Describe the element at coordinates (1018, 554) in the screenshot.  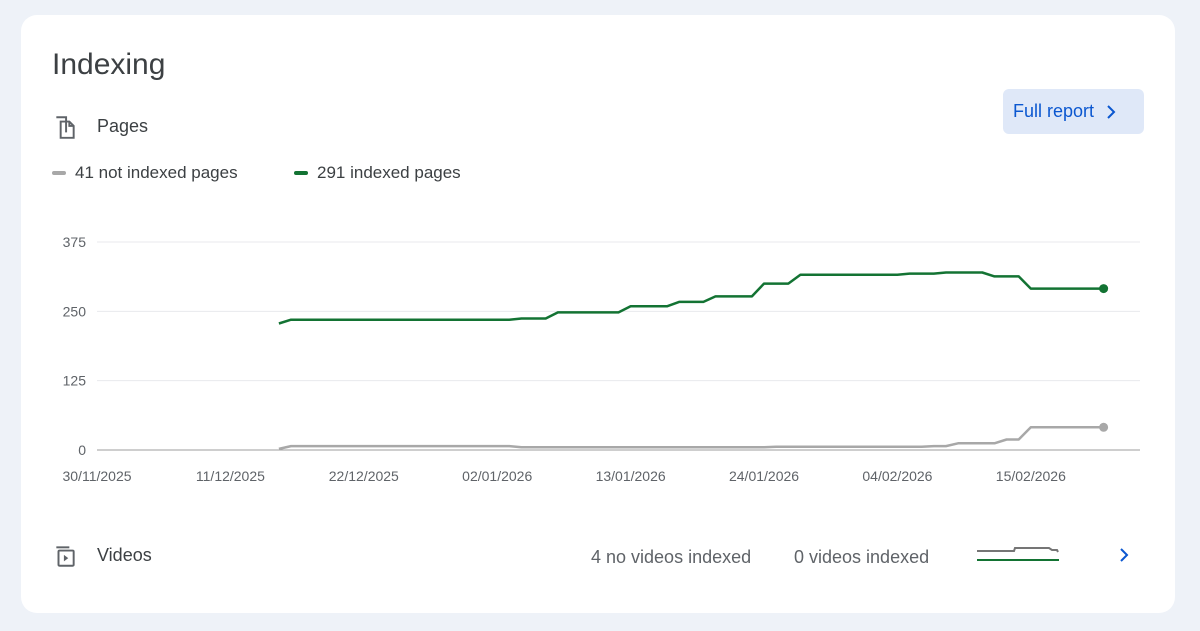
I see `videos-sparkline` at that location.